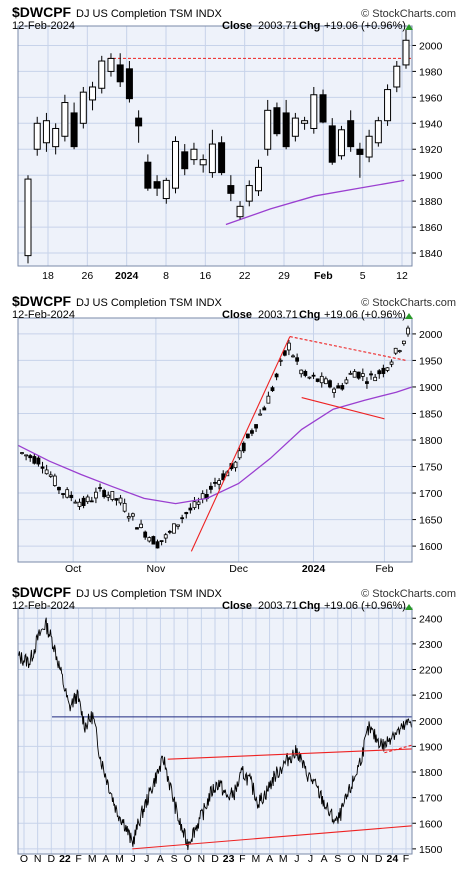 Image resolution: width=464 pixels, height=871 pixels. What do you see at coordinates (431, 150) in the screenshot?
I see `y-tick-label: 1920` at bounding box center [431, 150].